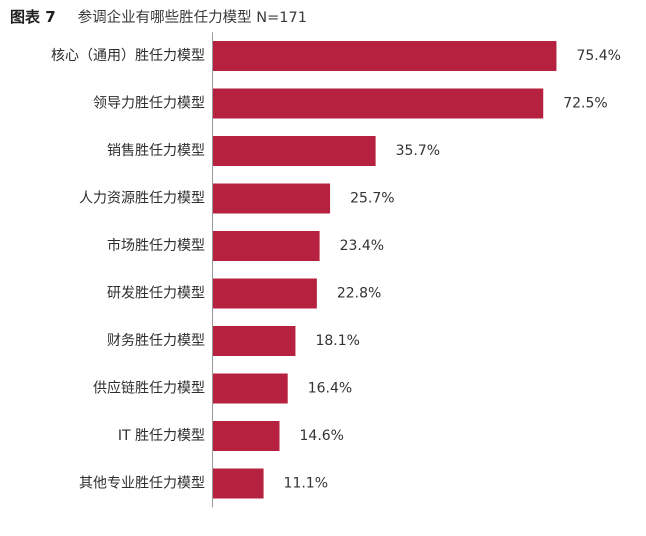  I want to click on value-label: 16.4%, so click(330, 389).